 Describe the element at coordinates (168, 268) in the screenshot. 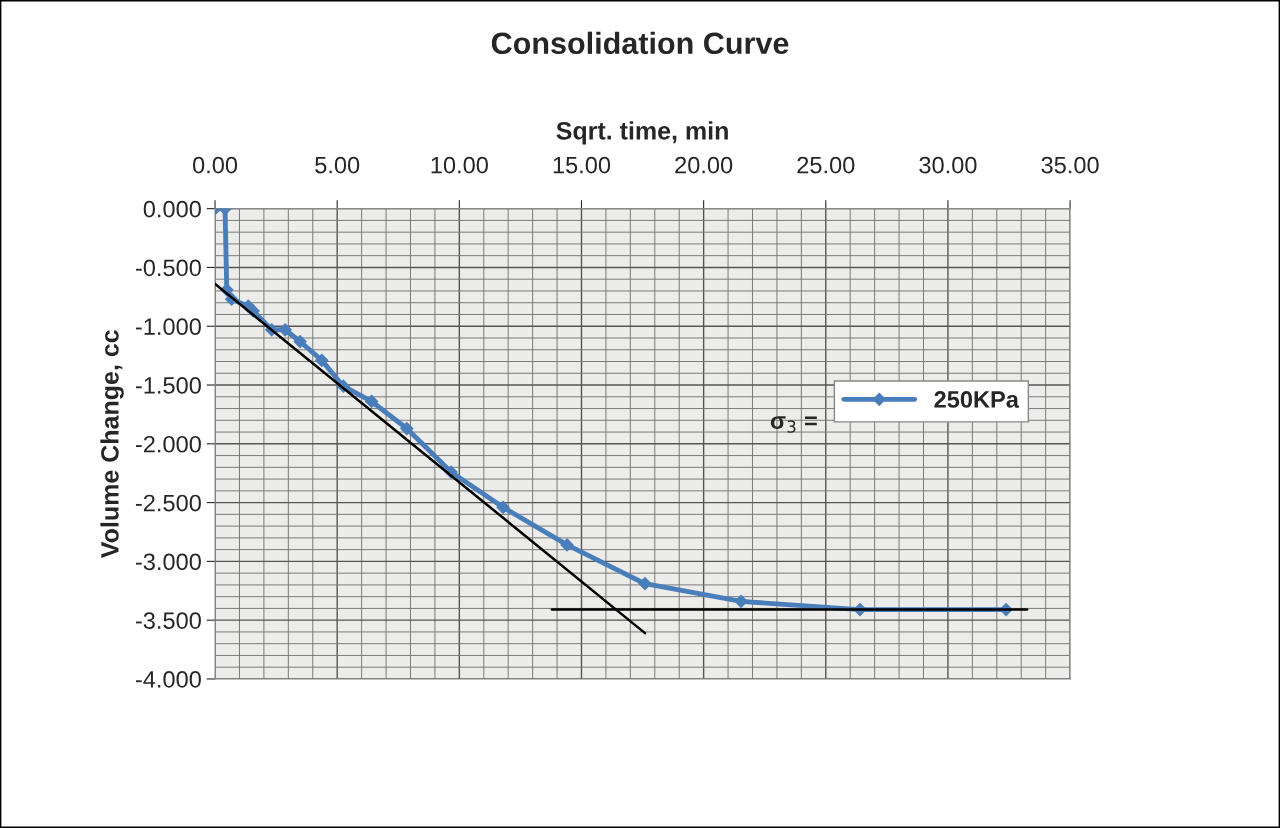

I see `y-tick-label: -0.500` at that location.